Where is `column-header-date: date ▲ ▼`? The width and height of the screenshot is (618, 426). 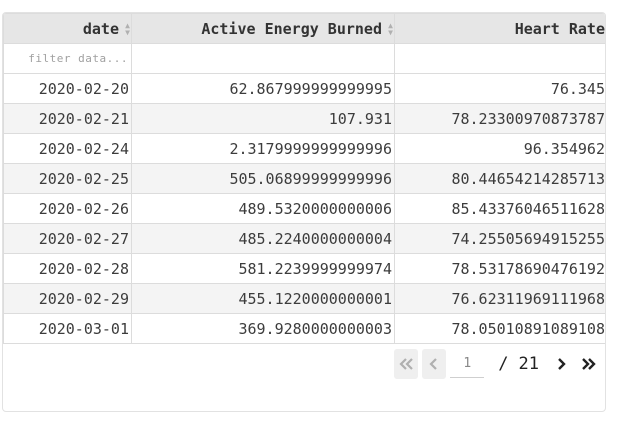
column-header-date: date ▲ ▼ is located at coordinates (67, 28).